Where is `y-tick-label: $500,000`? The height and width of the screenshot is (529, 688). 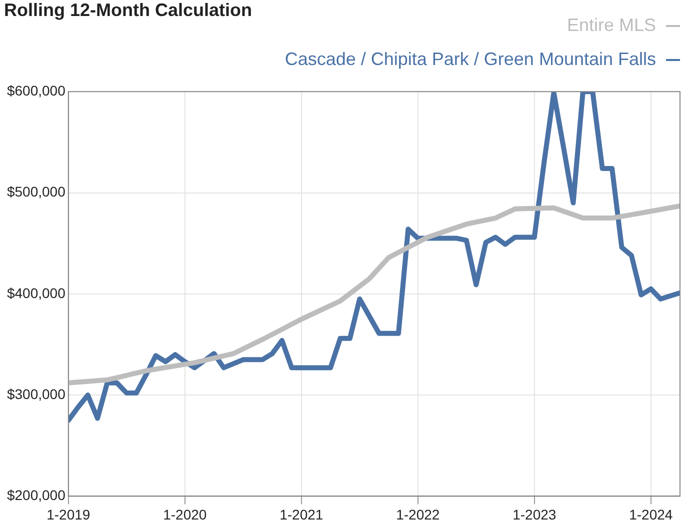 y-tick-label: $500,000 is located at coordinates (36, 192).